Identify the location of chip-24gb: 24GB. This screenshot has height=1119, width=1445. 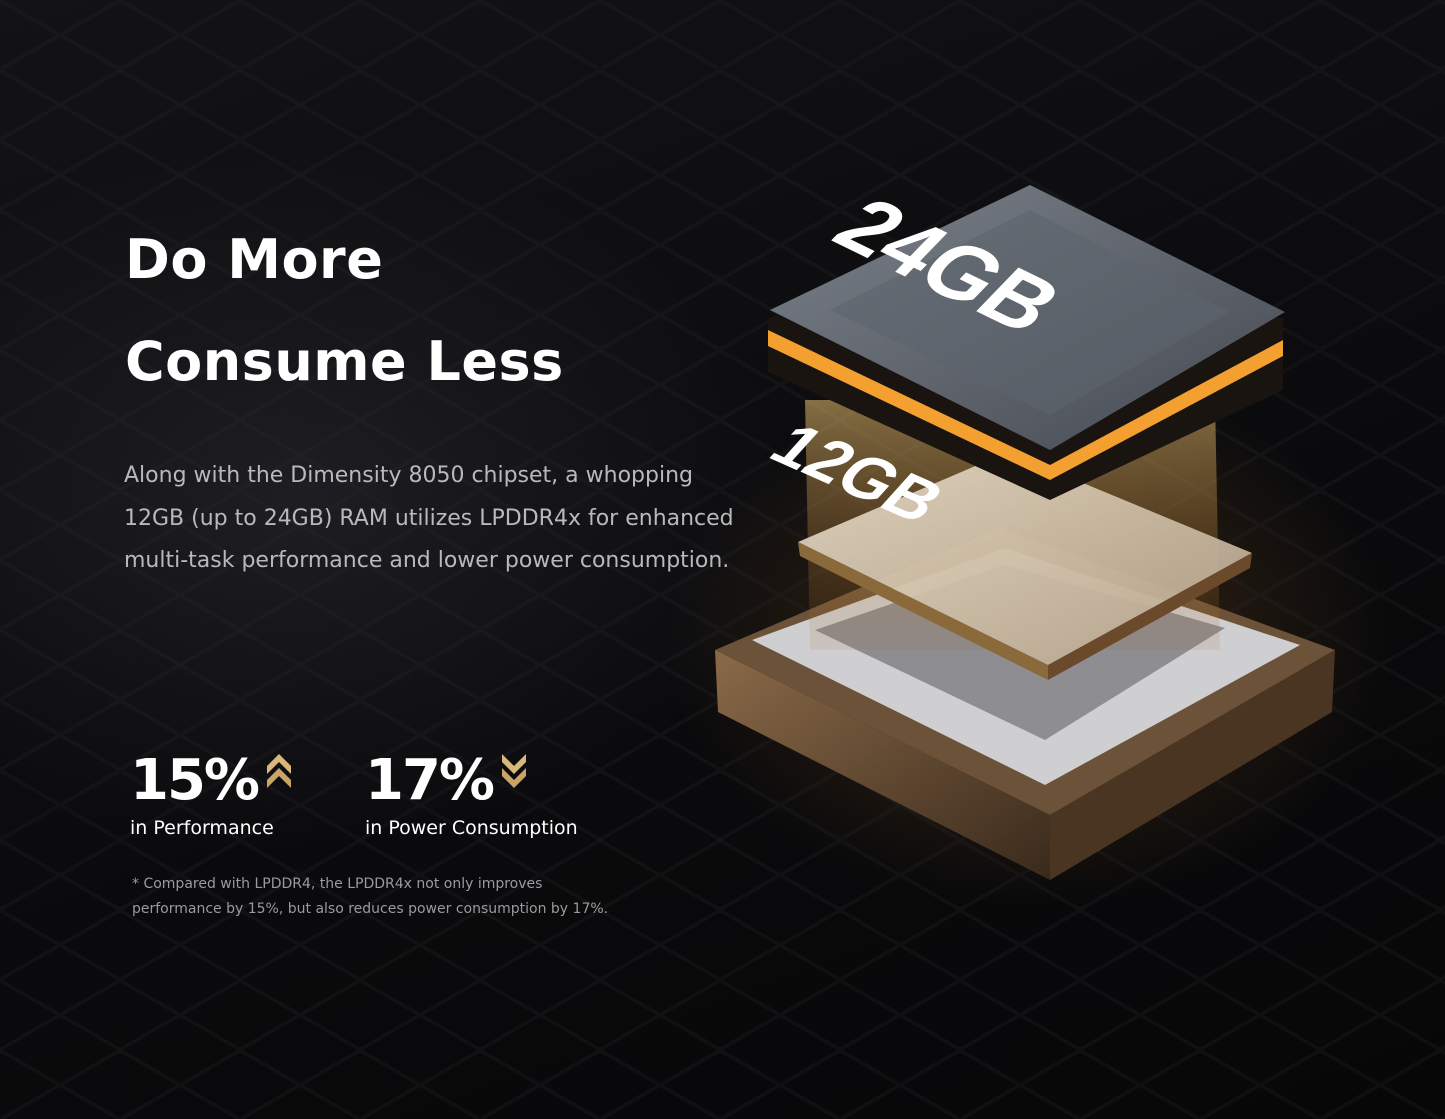
(1026, 341).